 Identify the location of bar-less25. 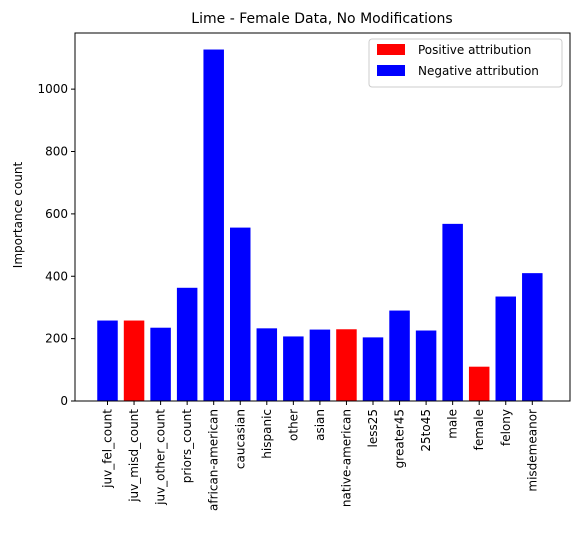
(373, 369).